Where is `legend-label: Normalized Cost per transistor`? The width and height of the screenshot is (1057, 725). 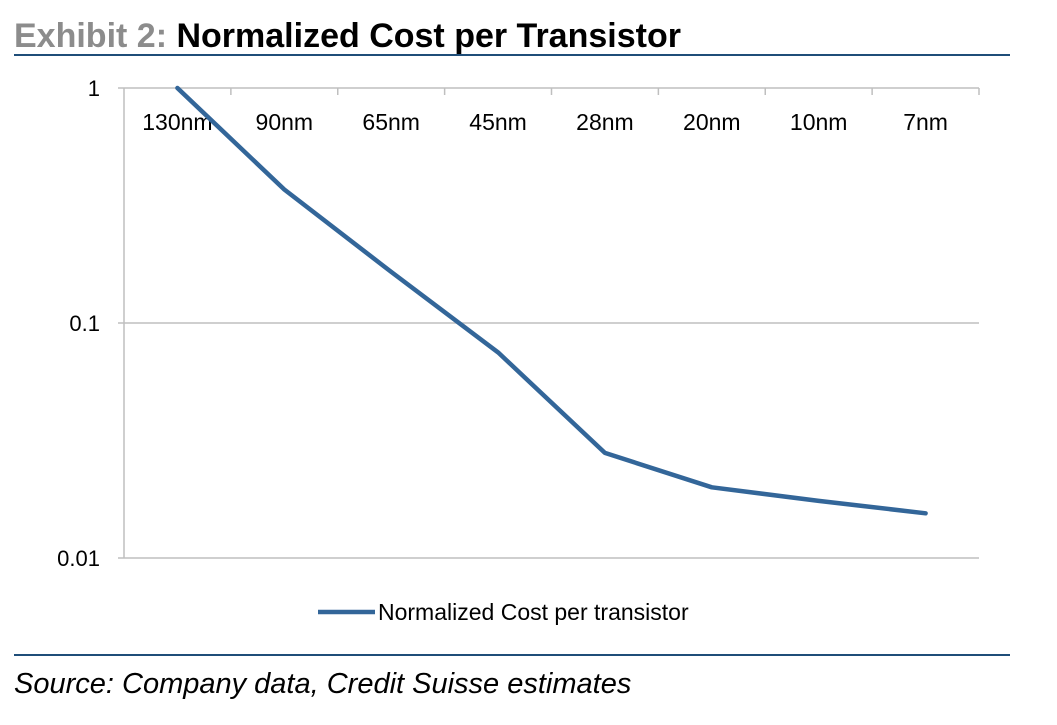
legend-label: Normalized Cost per transistor is located at coordinates (533, 612).